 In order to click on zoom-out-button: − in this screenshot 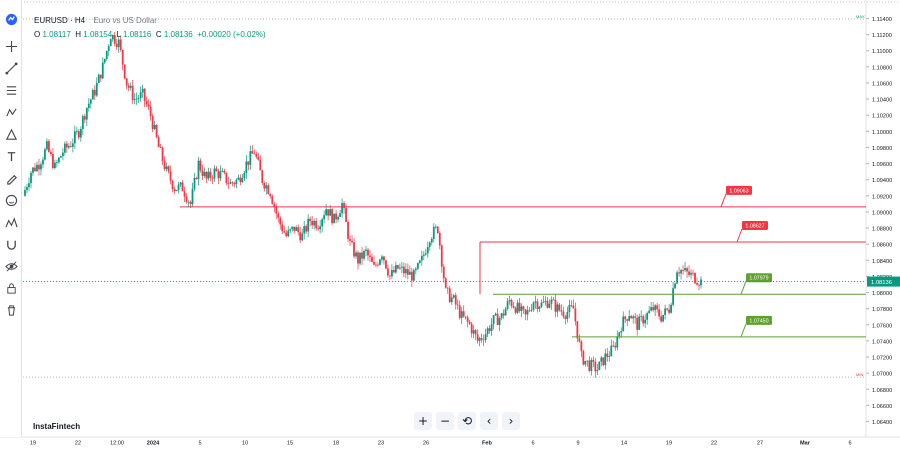, I will do `click(445, 421)`.